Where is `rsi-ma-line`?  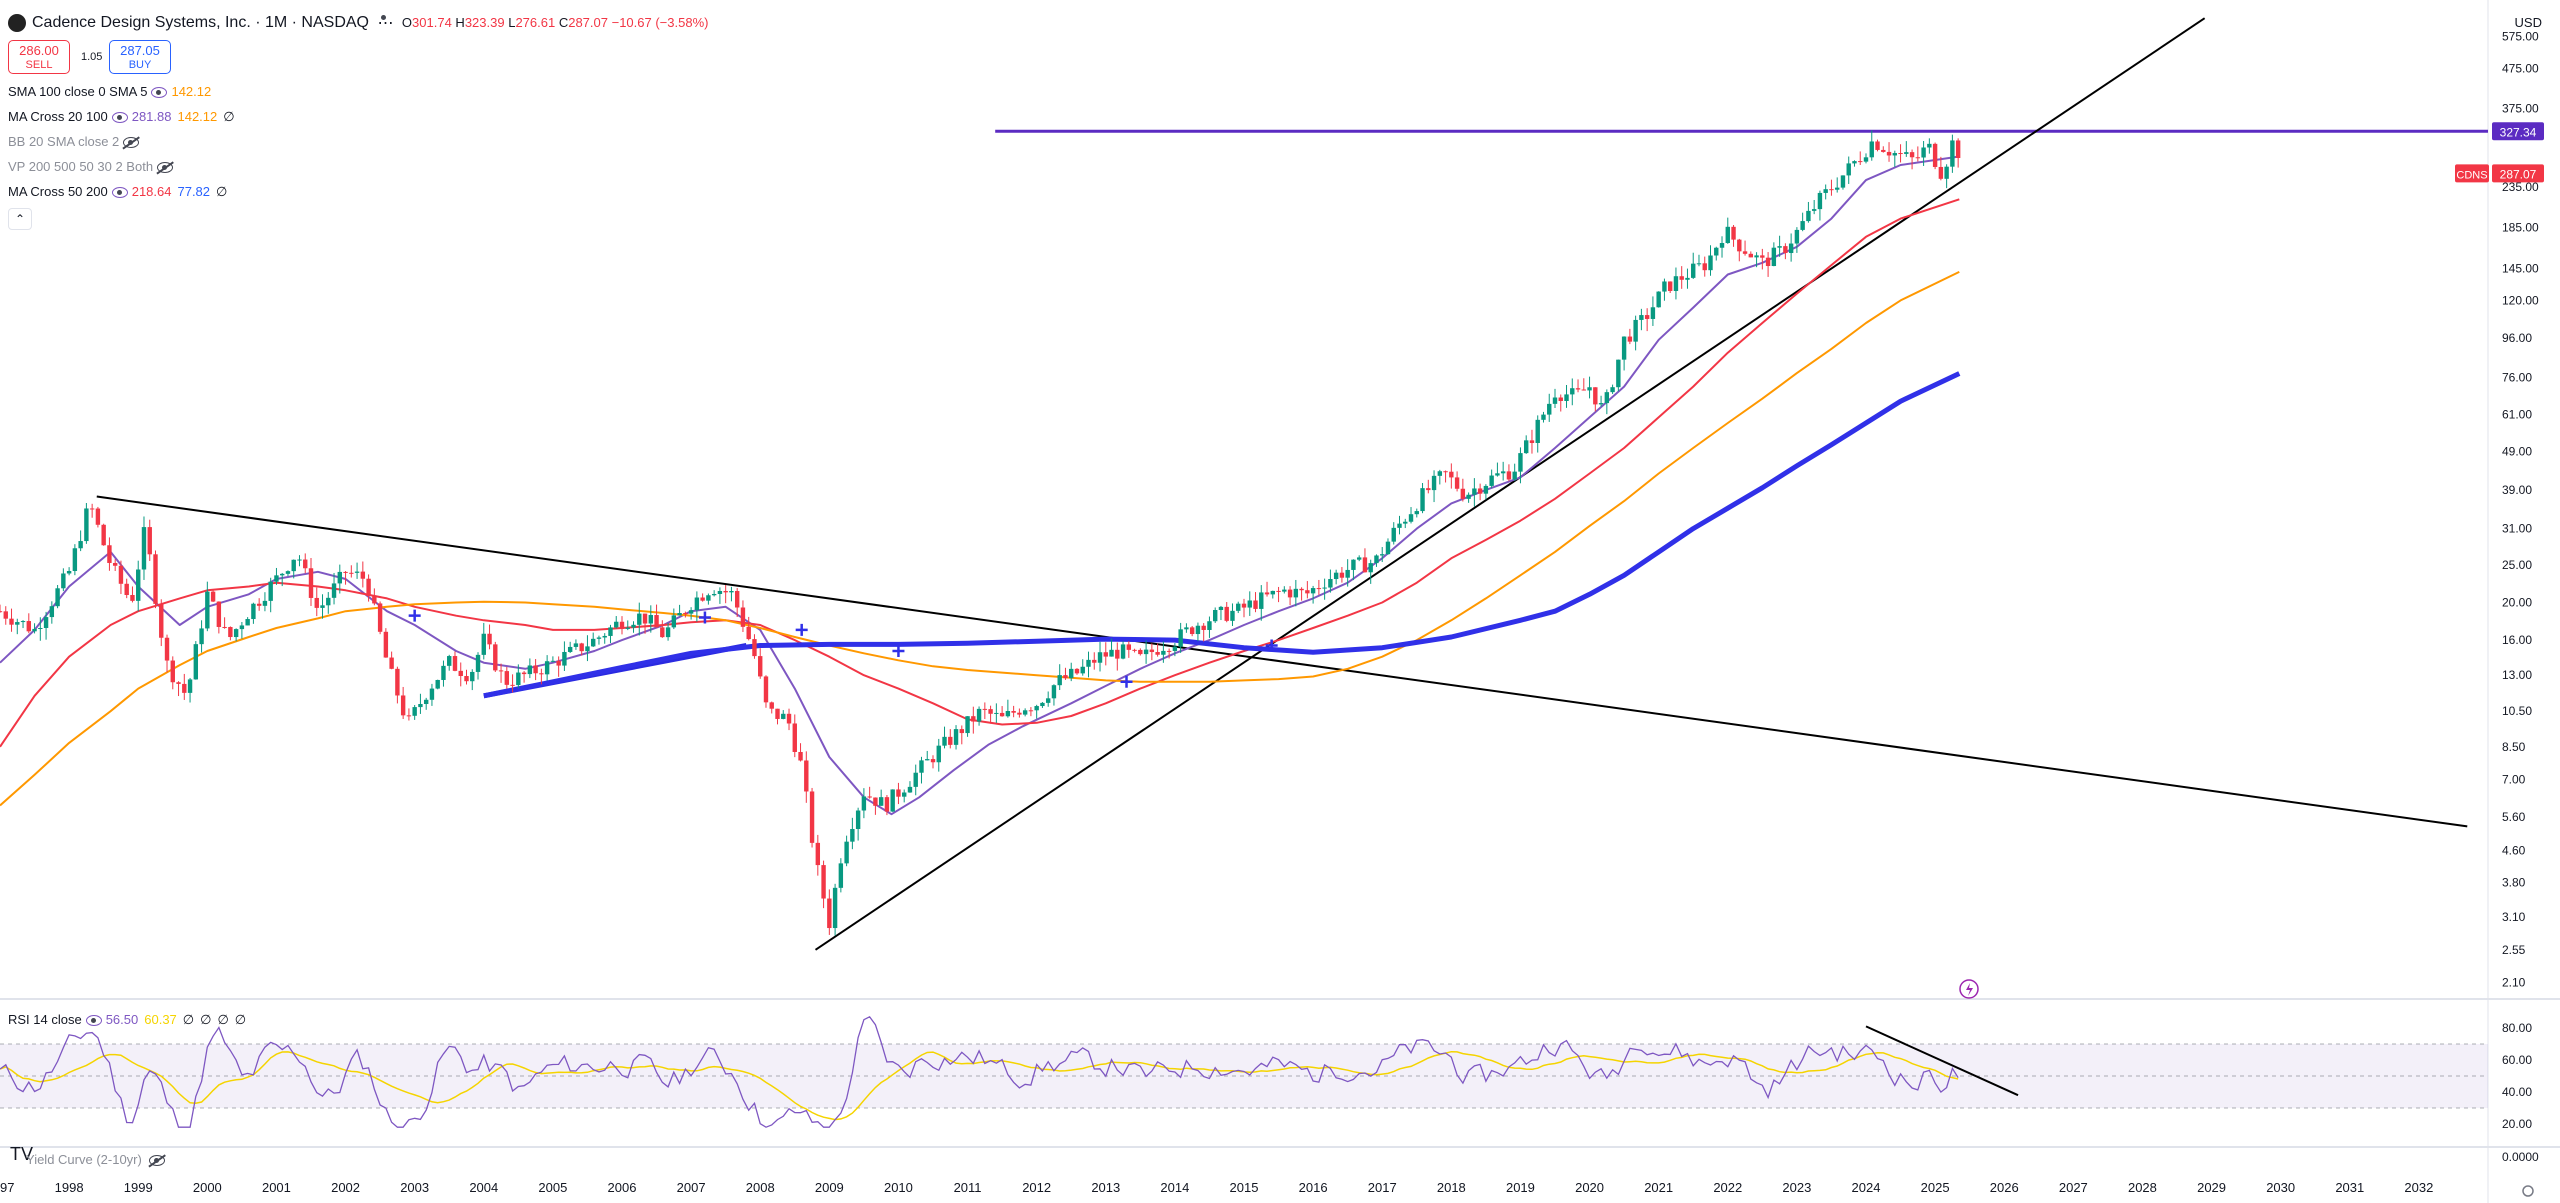
rsi-ma-line is located at coordinates (979, 1085).